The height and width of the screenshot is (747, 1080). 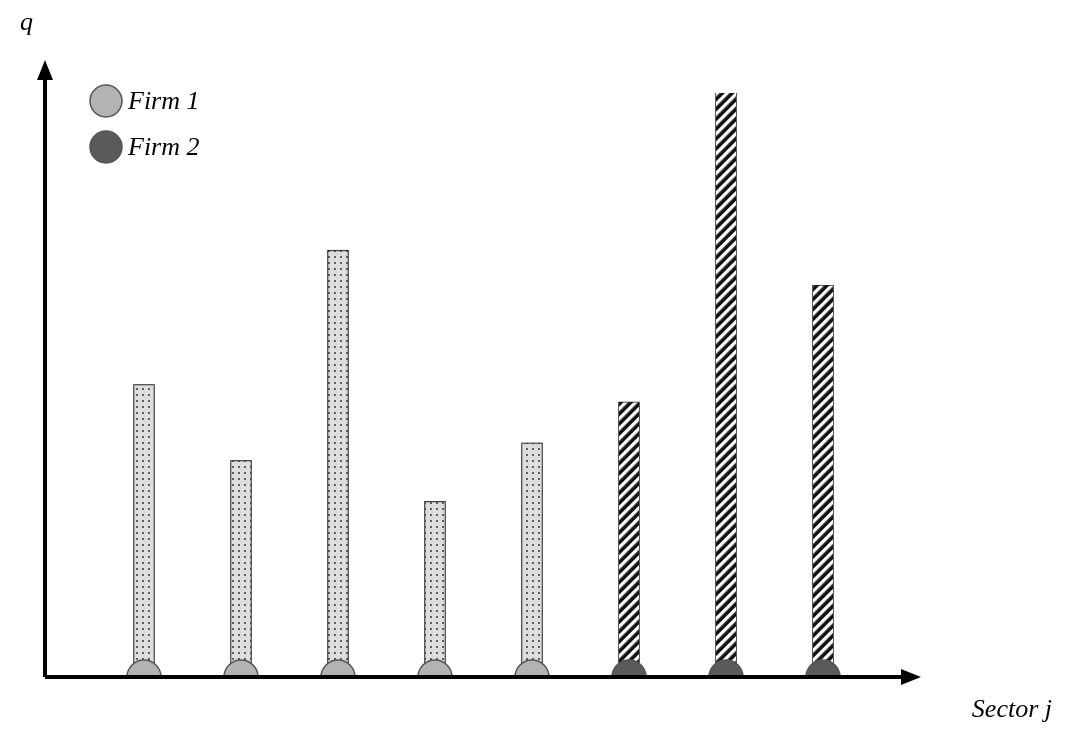 I want to click on legend-label: Firm 2, so click(x=164, y=147).